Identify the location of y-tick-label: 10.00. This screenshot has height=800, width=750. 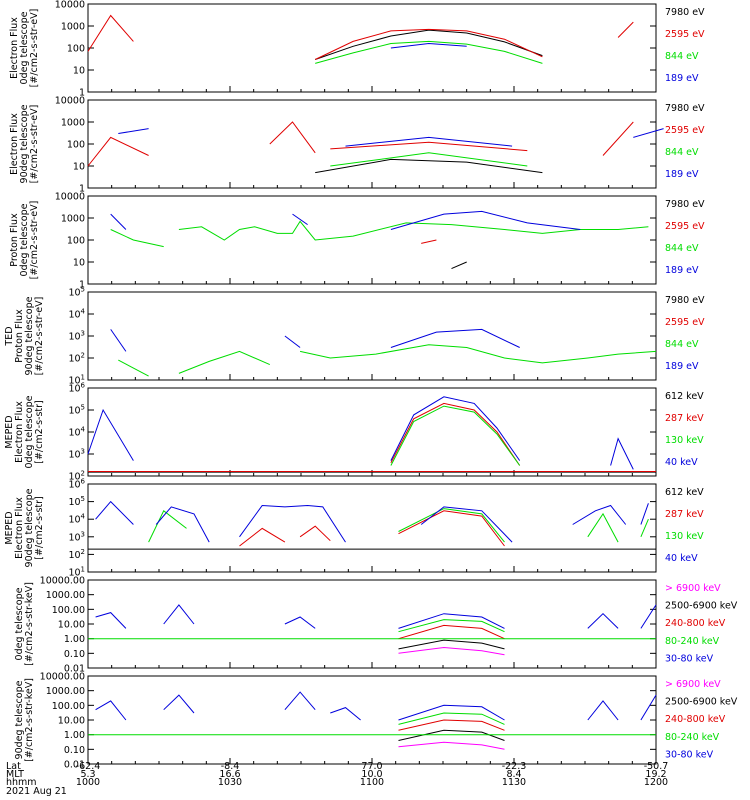
(71, 721).